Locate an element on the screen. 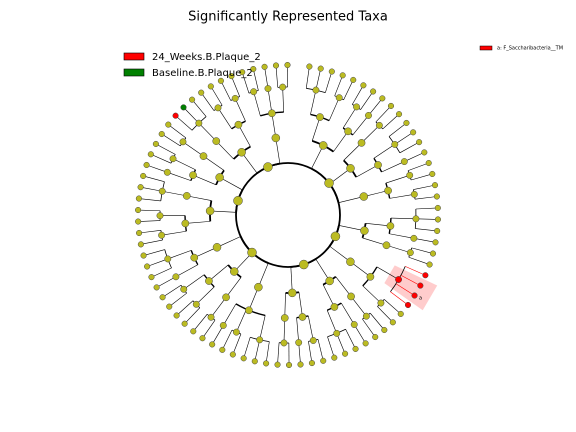 Image resolution: width=576 pixels, height=432 pixels. legend-label: Baseline.B.Plaque_2 is located at coordinates (202, 73).